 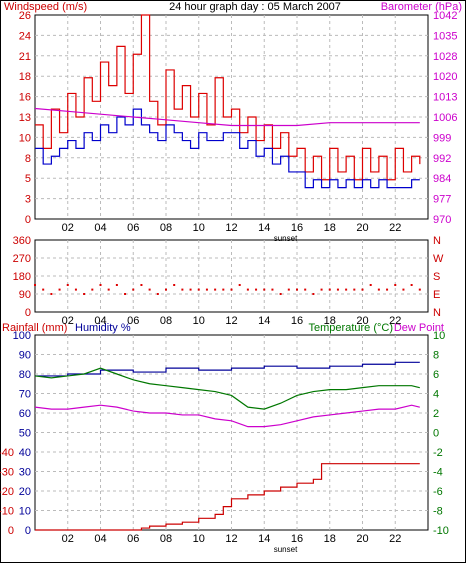 What do you see at coordinates (227, 388) in the screenshot?
I see `temperature-series-line` at bounding box center [227, 388].